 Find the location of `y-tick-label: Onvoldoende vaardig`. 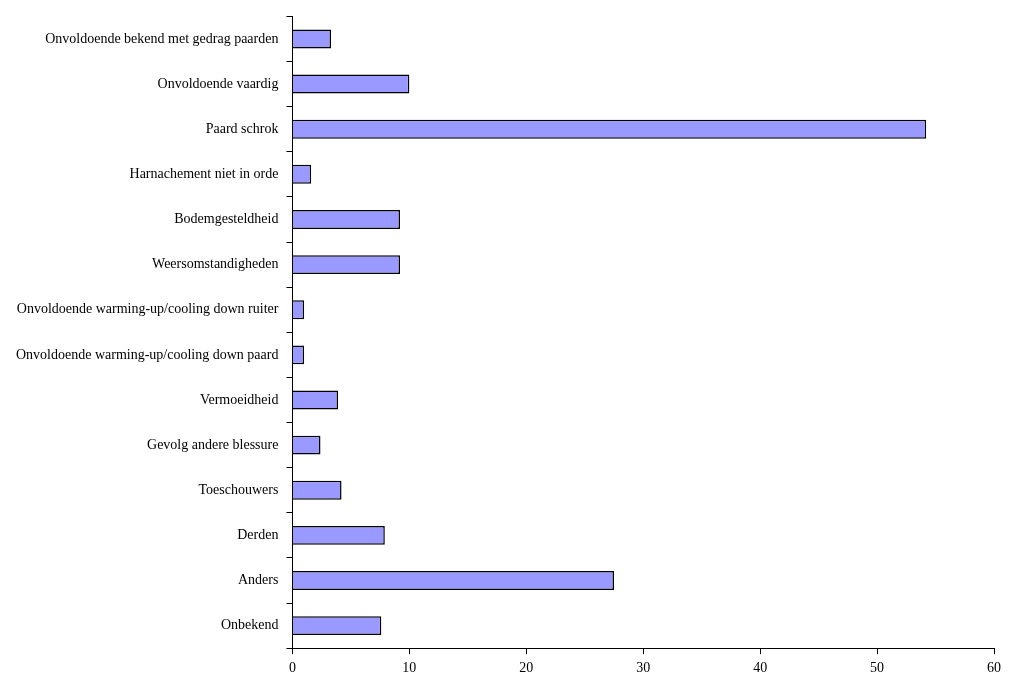

y-tick-label: Onvoldoende vaardig is located at coordinates (218, 83).